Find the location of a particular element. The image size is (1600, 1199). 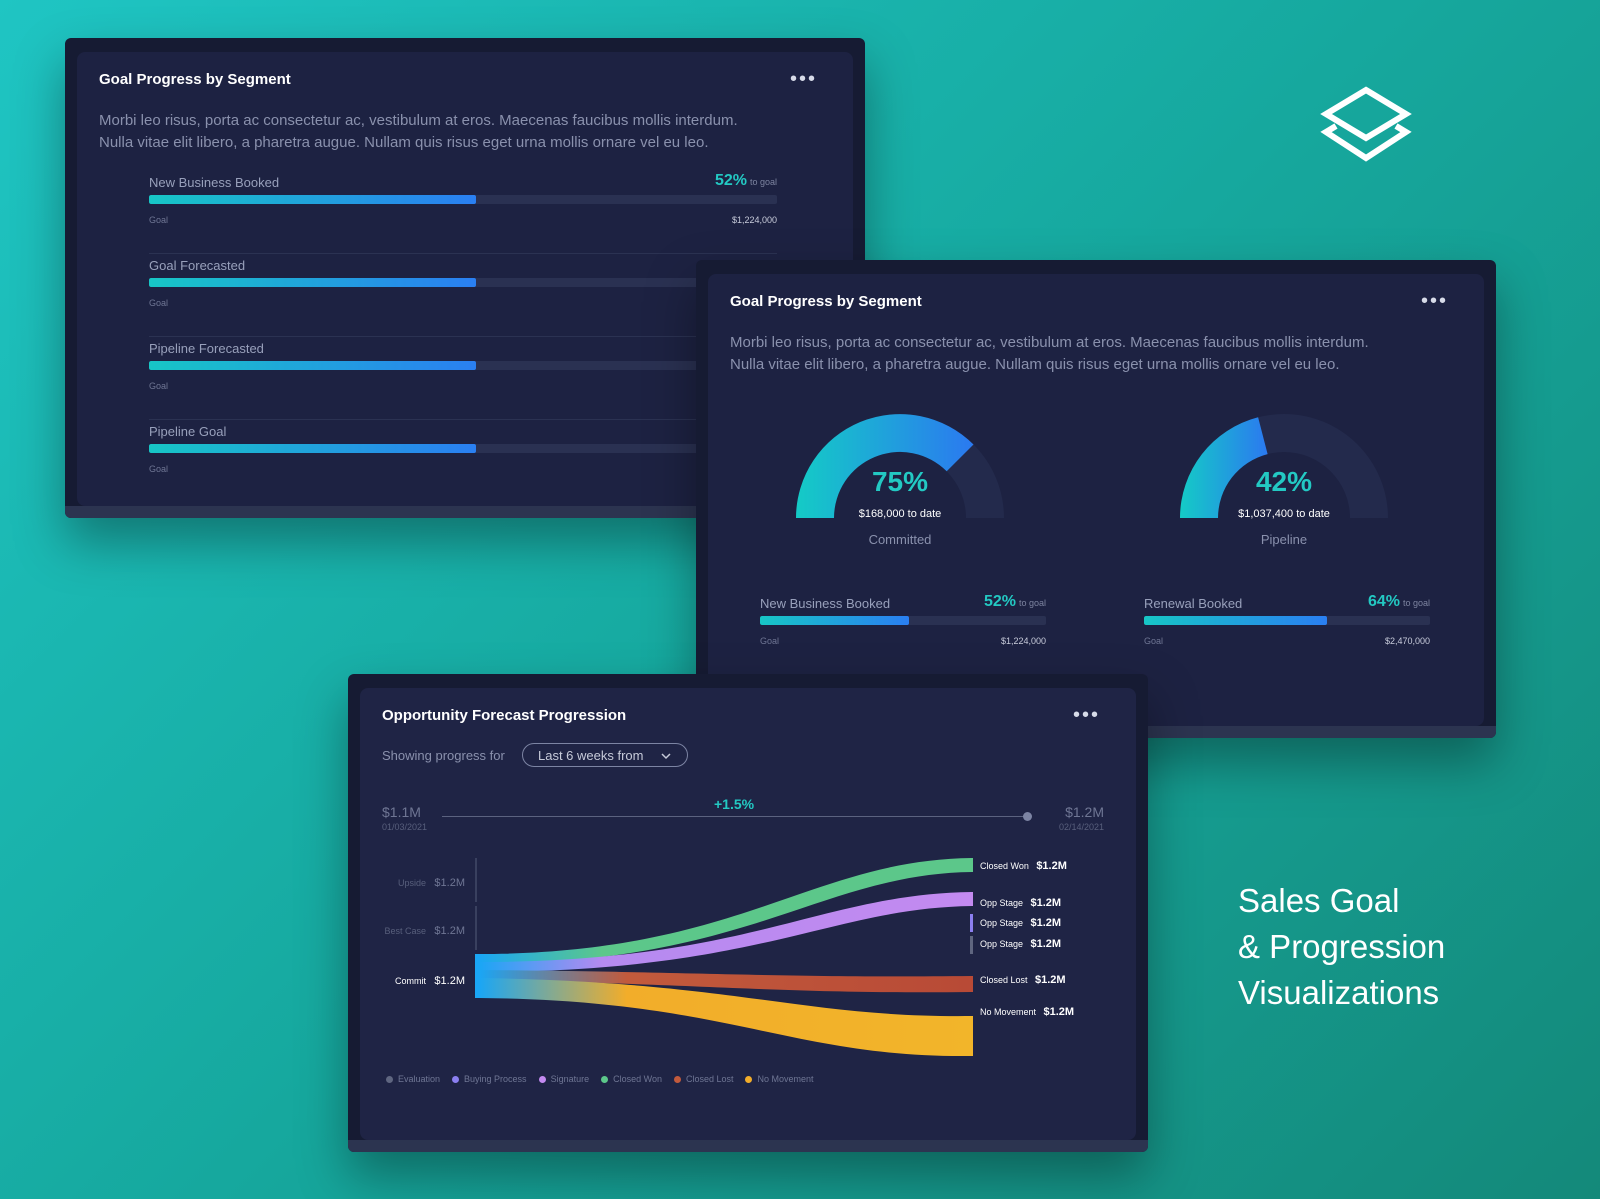

gauge-committed is located at coordinates (900, 466).